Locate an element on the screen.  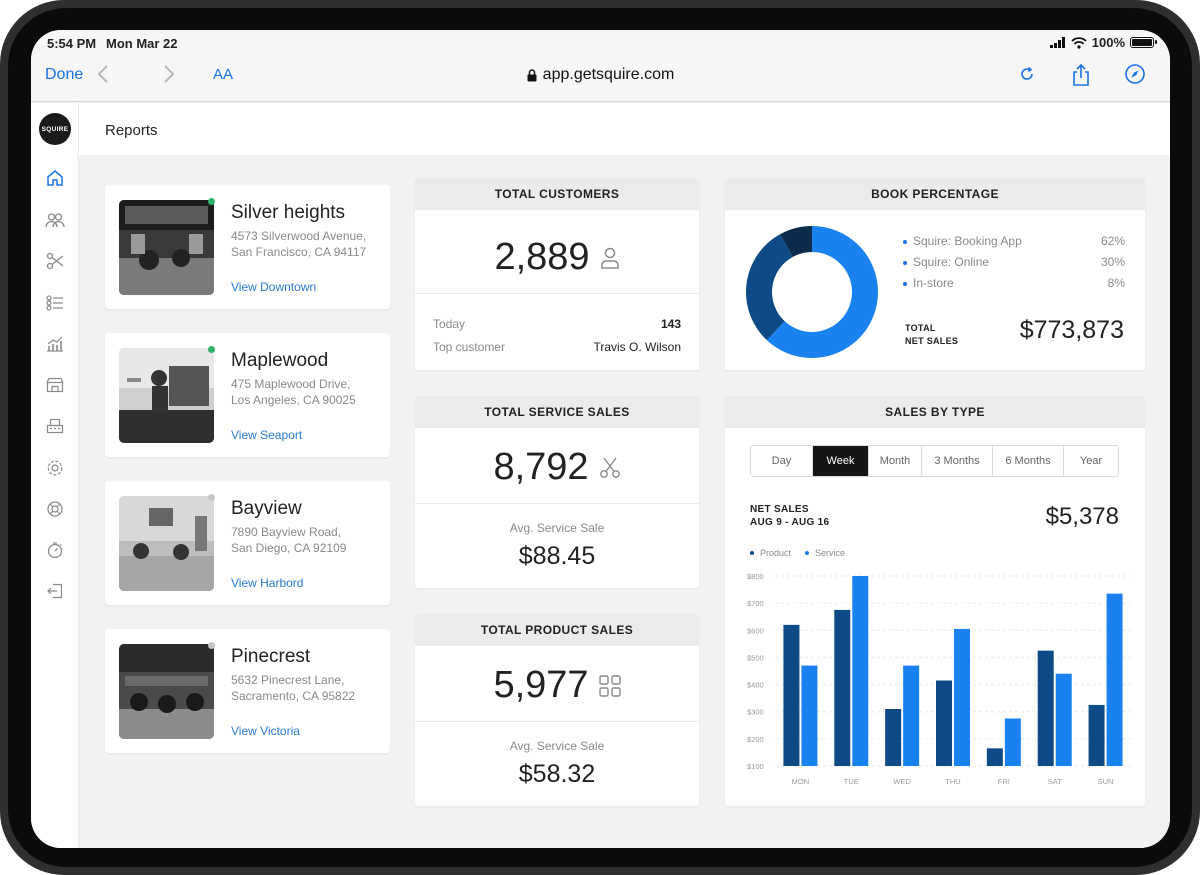
date-range: AUG 9 - AUG 16 is located at coordinates (790, 522).